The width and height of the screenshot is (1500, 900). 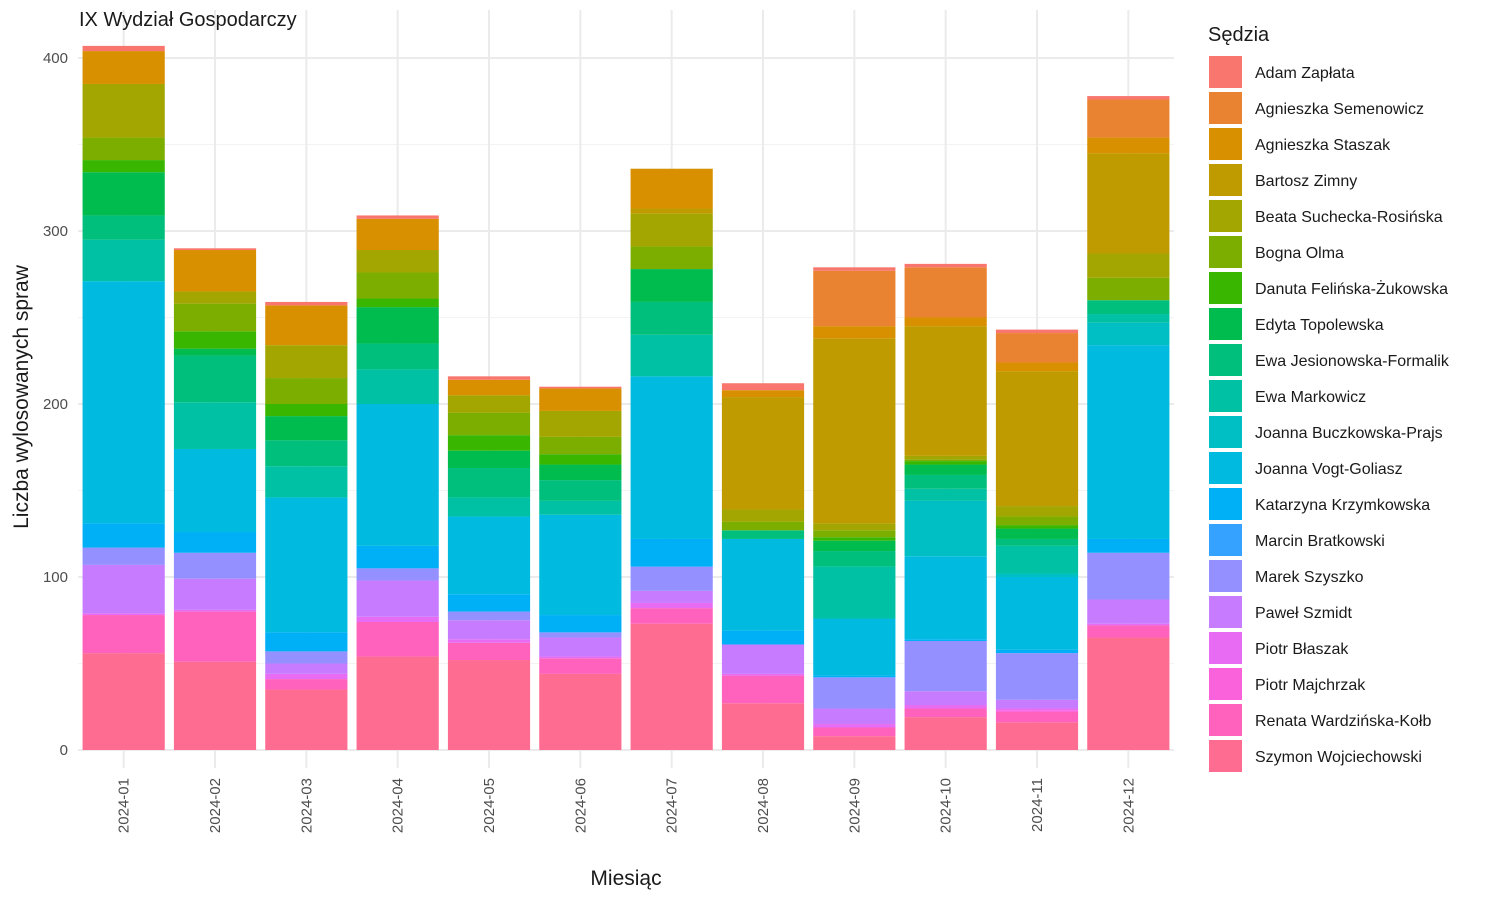 What do you see at coordinates (55, 231) in the screenshot?
I see `y-tick-label: 300` at bounding box center [55, 231].